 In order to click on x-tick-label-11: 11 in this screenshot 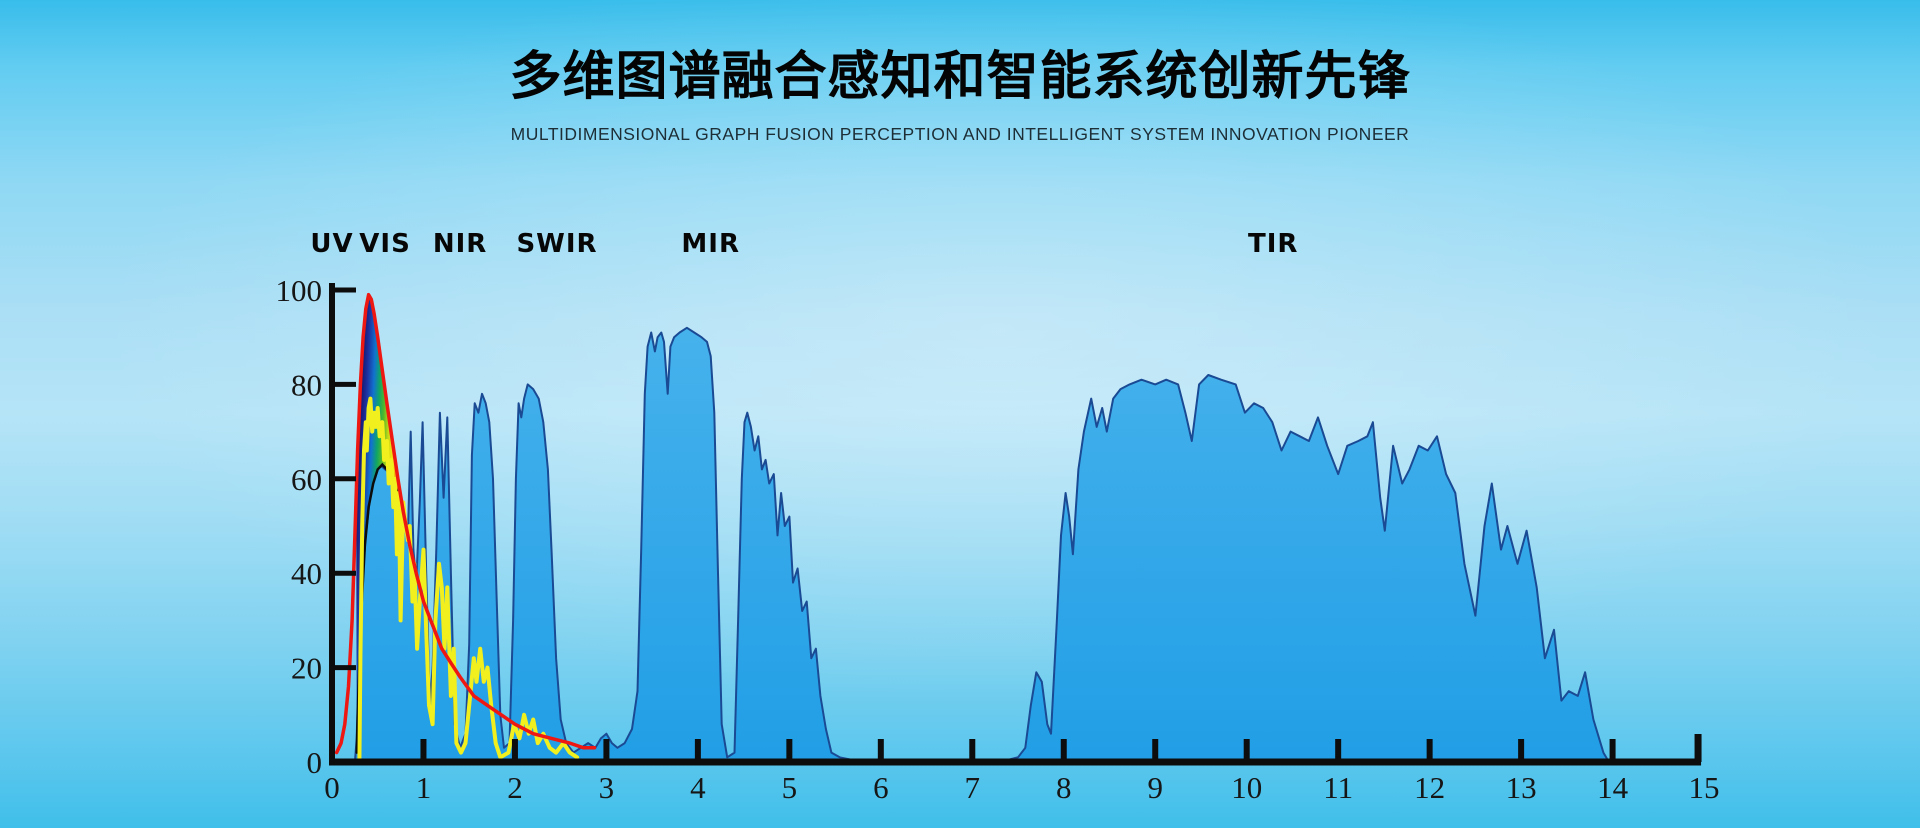, I will do `click(1338, 787)`.